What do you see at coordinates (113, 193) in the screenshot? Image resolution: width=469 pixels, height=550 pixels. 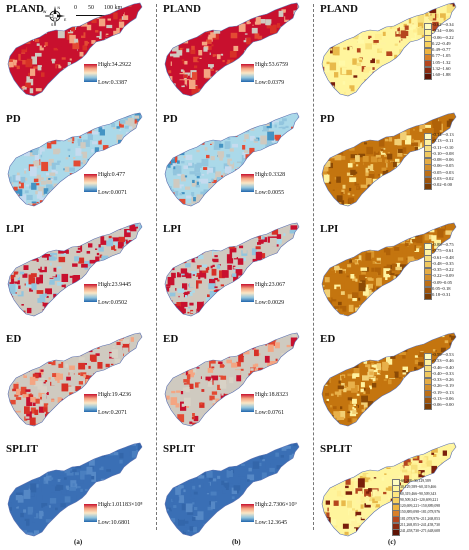 I see `legend-low-value: Low:0.0071` at bounding box center [113, 193].